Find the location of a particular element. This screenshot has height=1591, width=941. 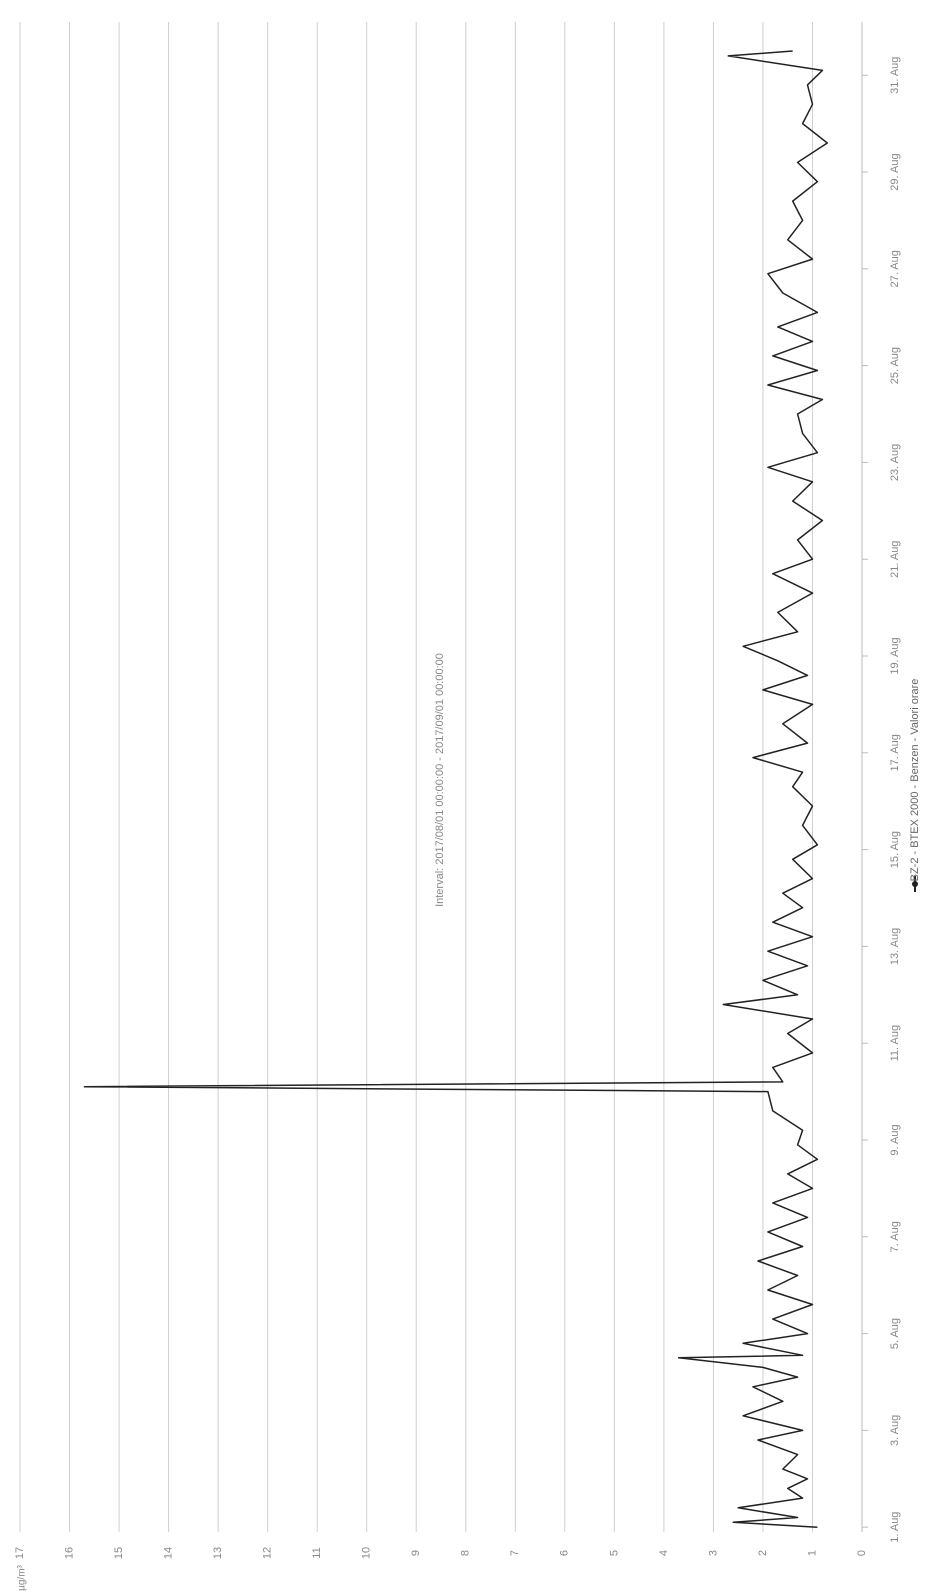

y-tick-label: 17 is located at coordinates (20, 1553).